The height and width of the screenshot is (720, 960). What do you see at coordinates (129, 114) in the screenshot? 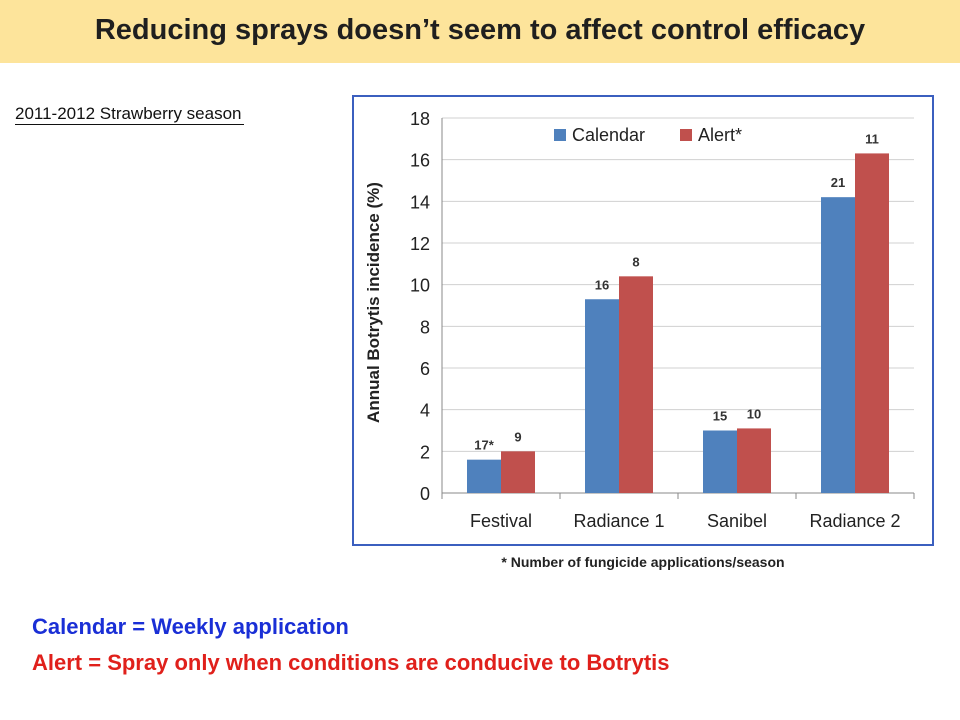
I see `season-label: 2011-2012 Strawberry season` at bounding box center [129, 114].